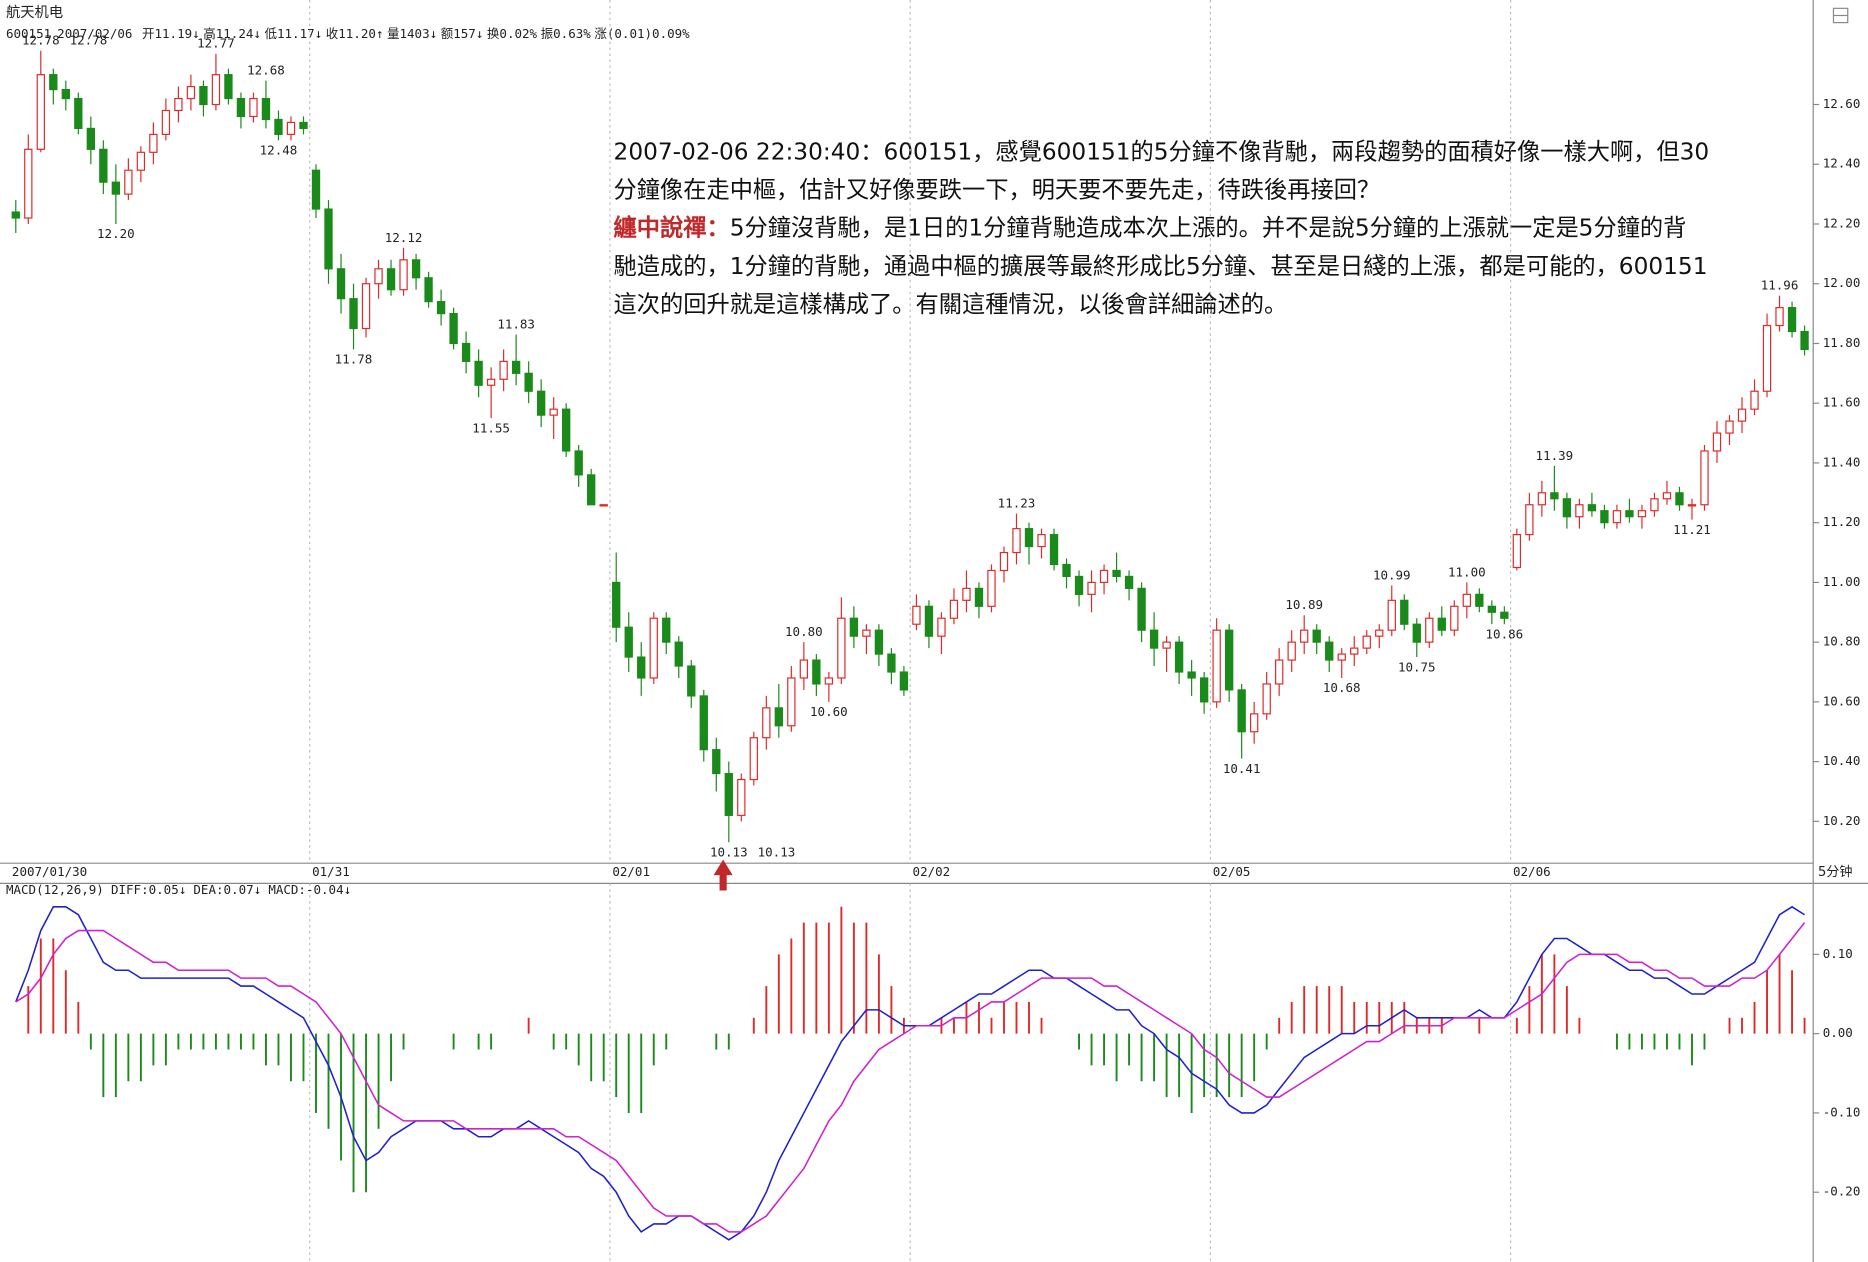 The height and width of the screenshot is (1262, 1868). Describe the element at coordinates (1842, 760) in the screenshot. I see `y-tick-label: 10.40` at that location.